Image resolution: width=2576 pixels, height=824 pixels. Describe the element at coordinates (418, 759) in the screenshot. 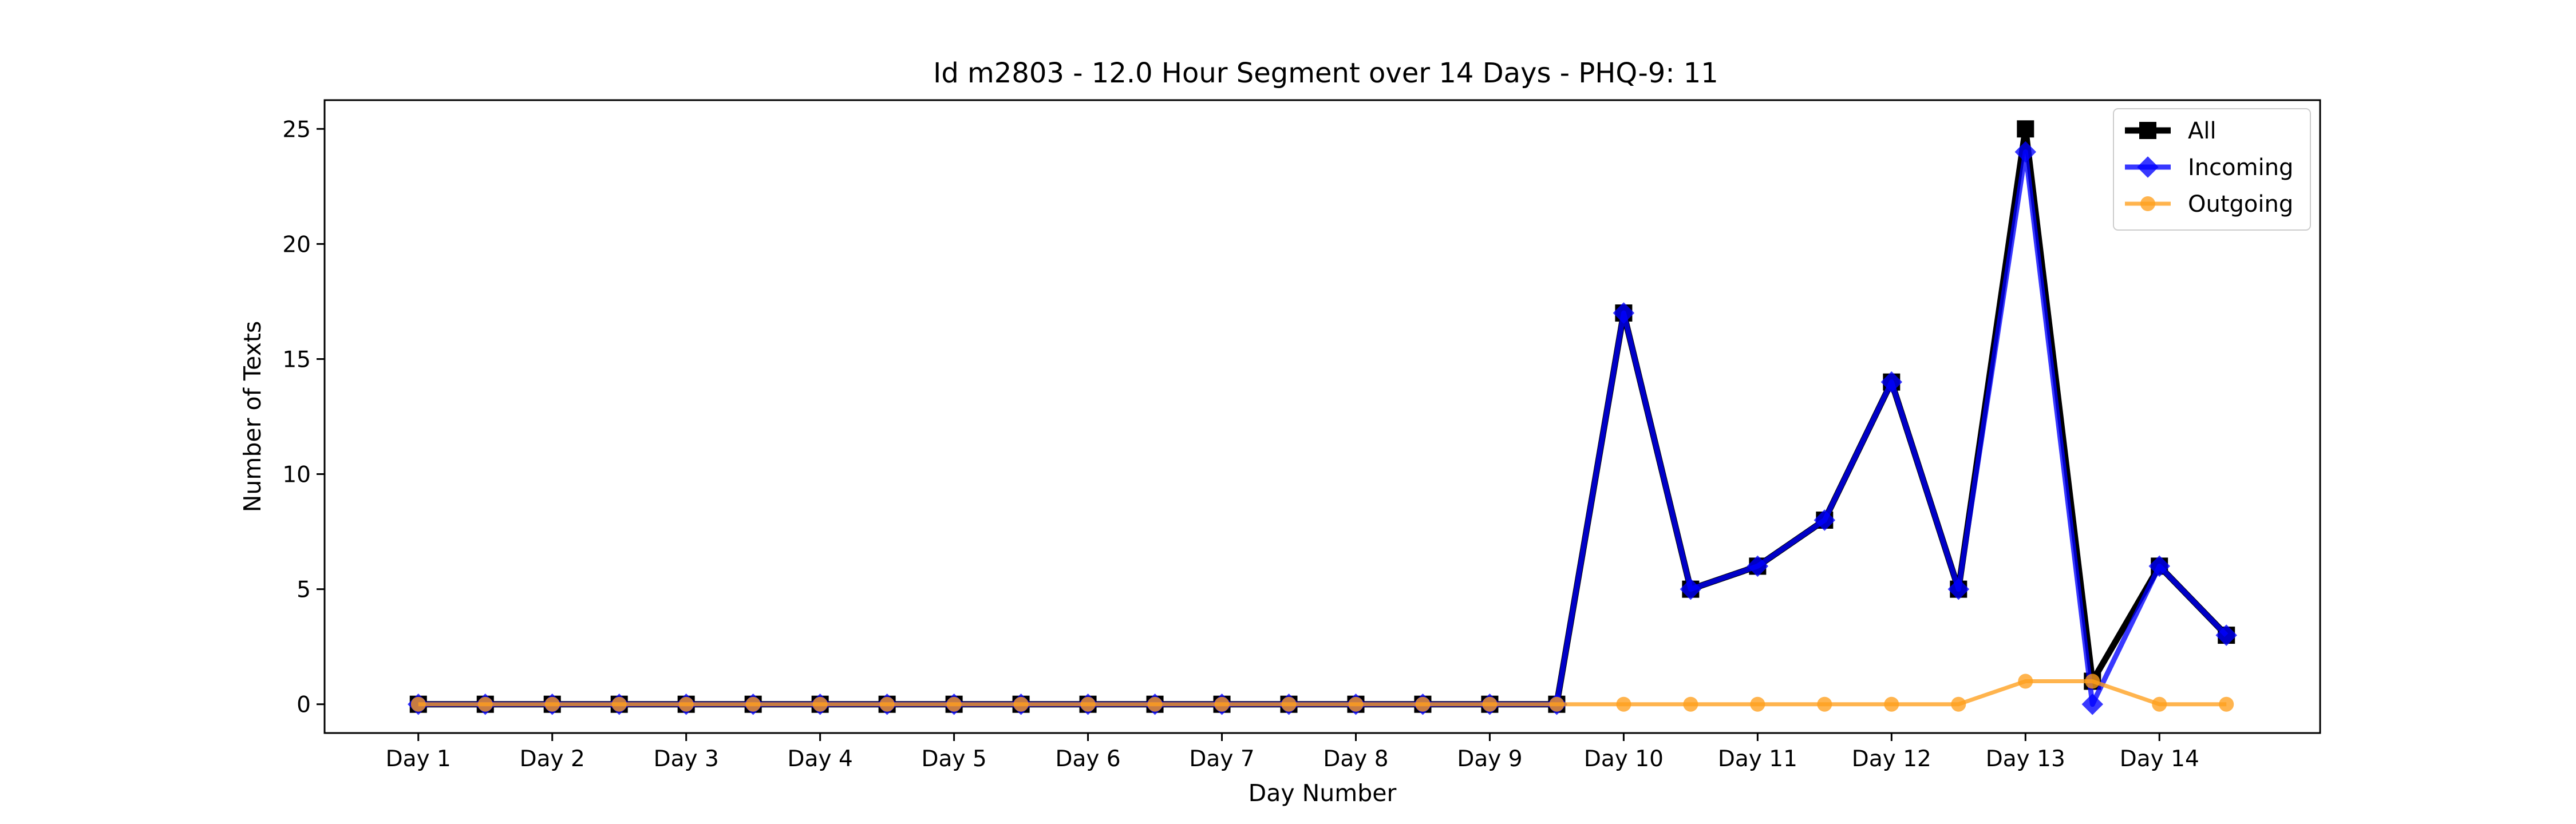

I see `x-tick-label: Day 1` at that location.